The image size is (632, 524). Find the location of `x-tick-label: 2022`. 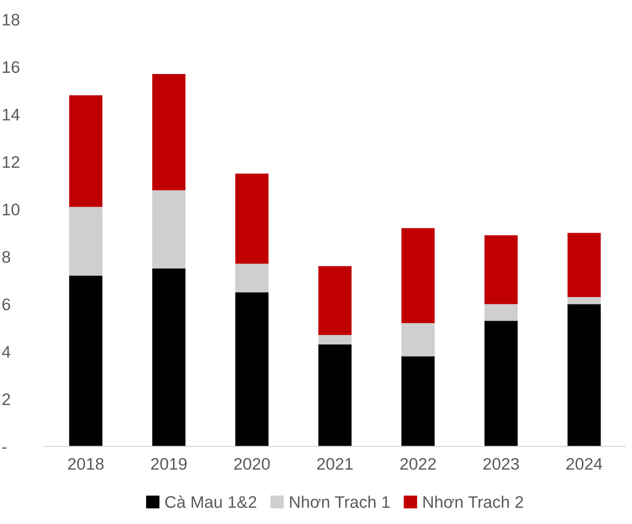

x-tick-label: 2022 is located at coordinates (418, 464).